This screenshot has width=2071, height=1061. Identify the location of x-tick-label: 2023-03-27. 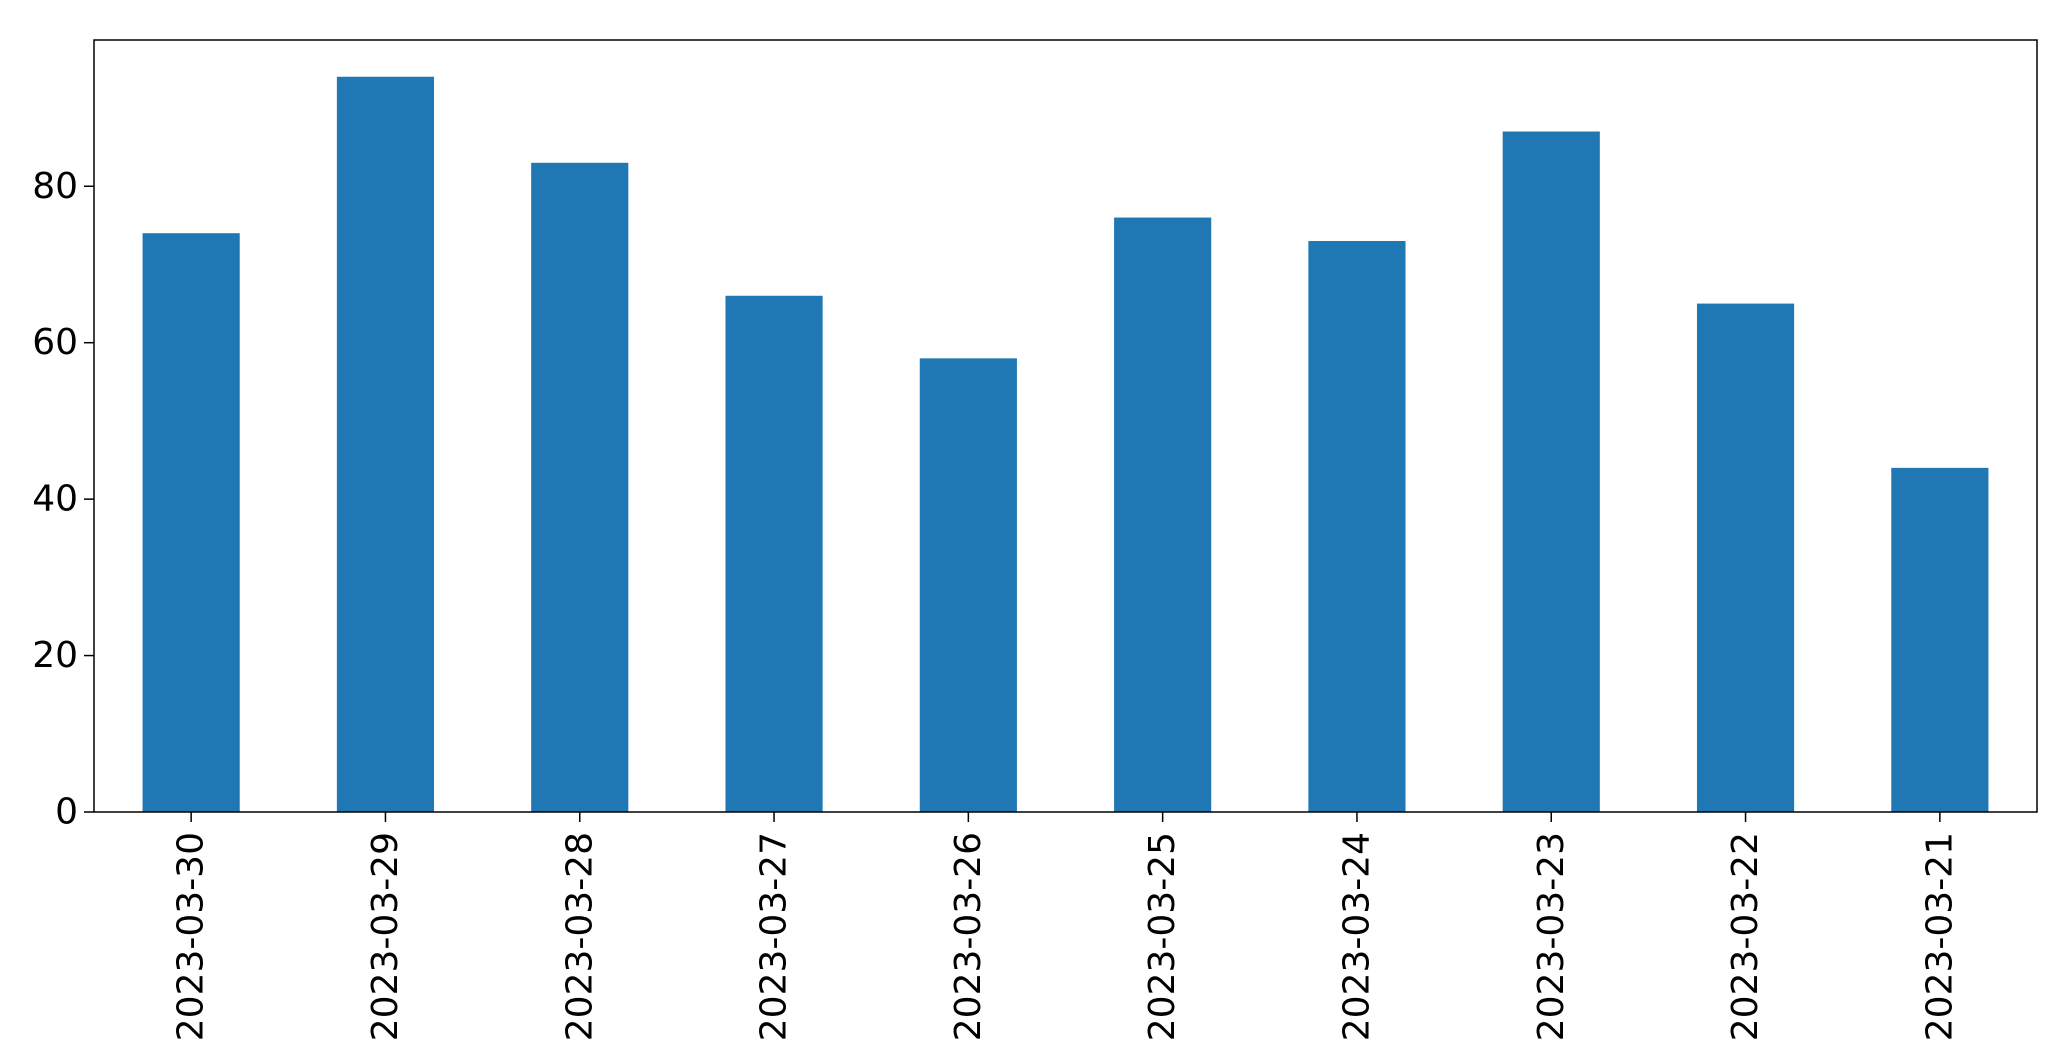
(774, 936).